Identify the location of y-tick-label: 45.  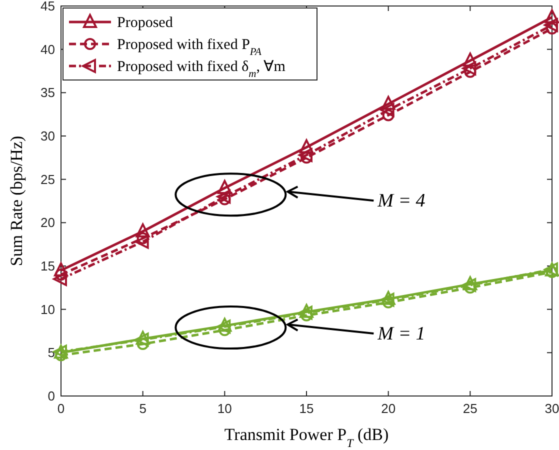
(47, 7).